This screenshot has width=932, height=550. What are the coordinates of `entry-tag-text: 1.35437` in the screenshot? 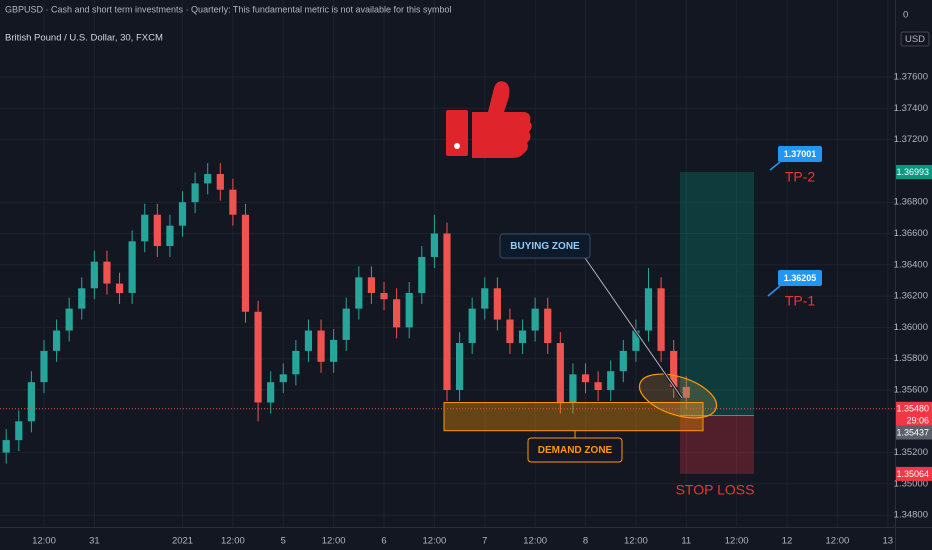 It's located at (912, 432).